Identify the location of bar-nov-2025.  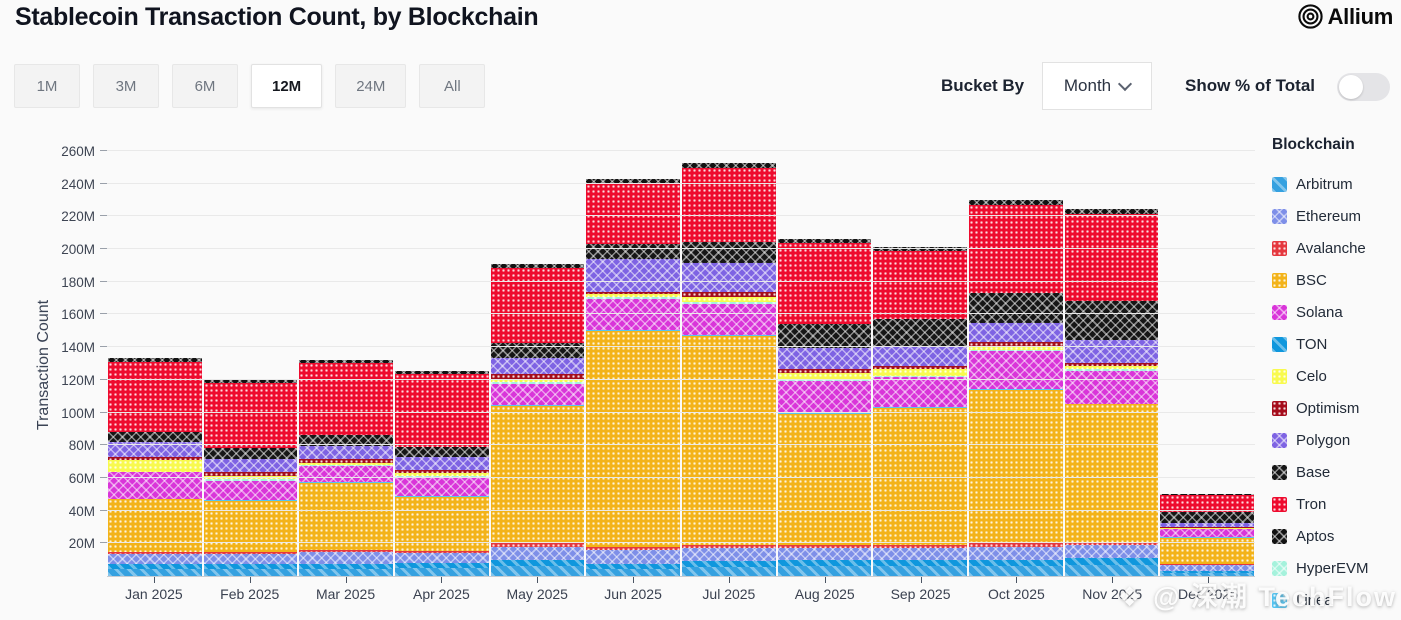
(1111, 392).